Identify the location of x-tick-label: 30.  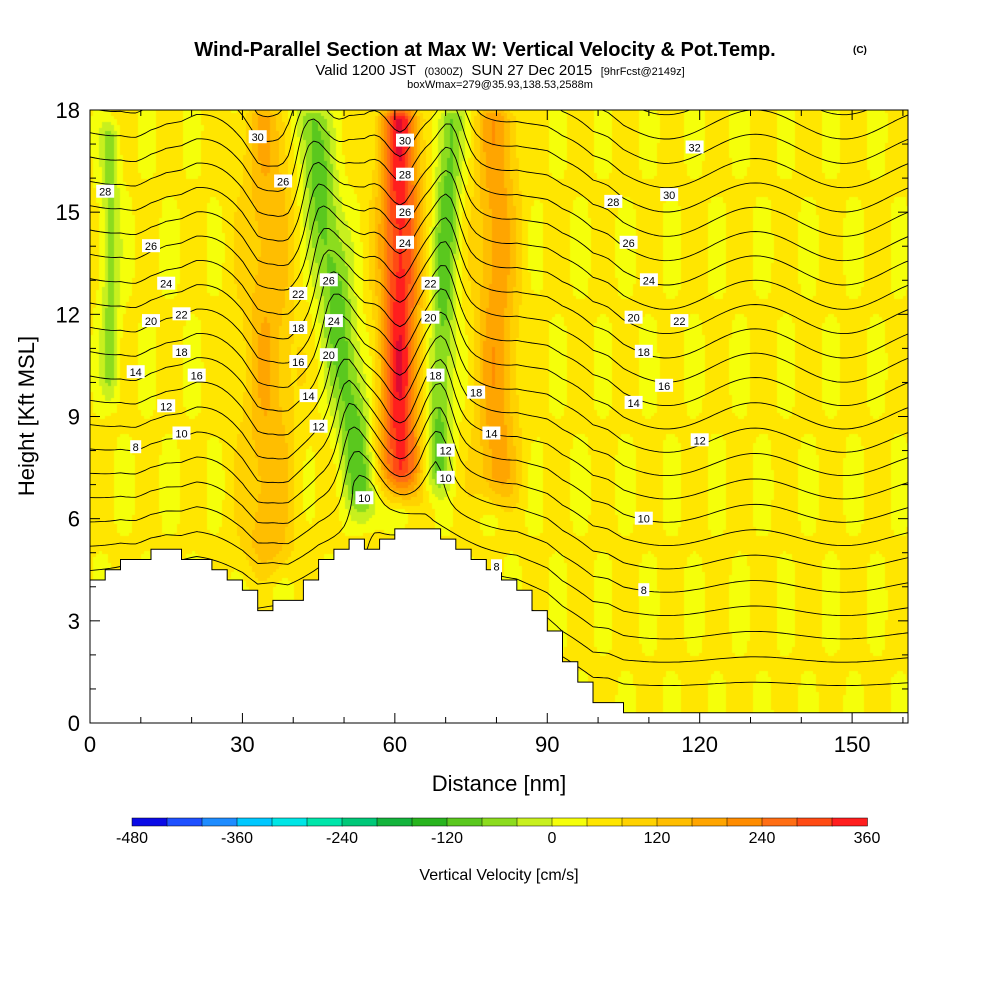
(242, 744).